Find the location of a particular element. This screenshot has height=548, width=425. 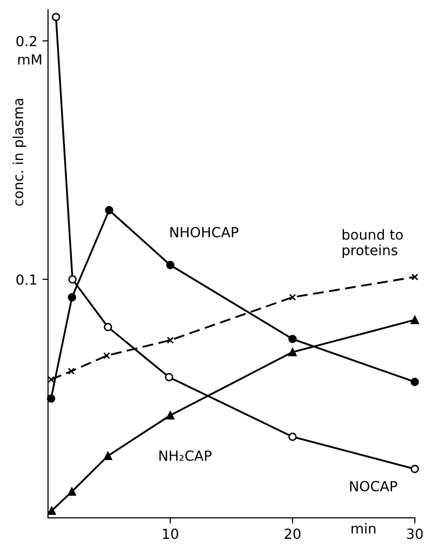

y-tick-label: 0.2 is located at coordinates (26, 41).